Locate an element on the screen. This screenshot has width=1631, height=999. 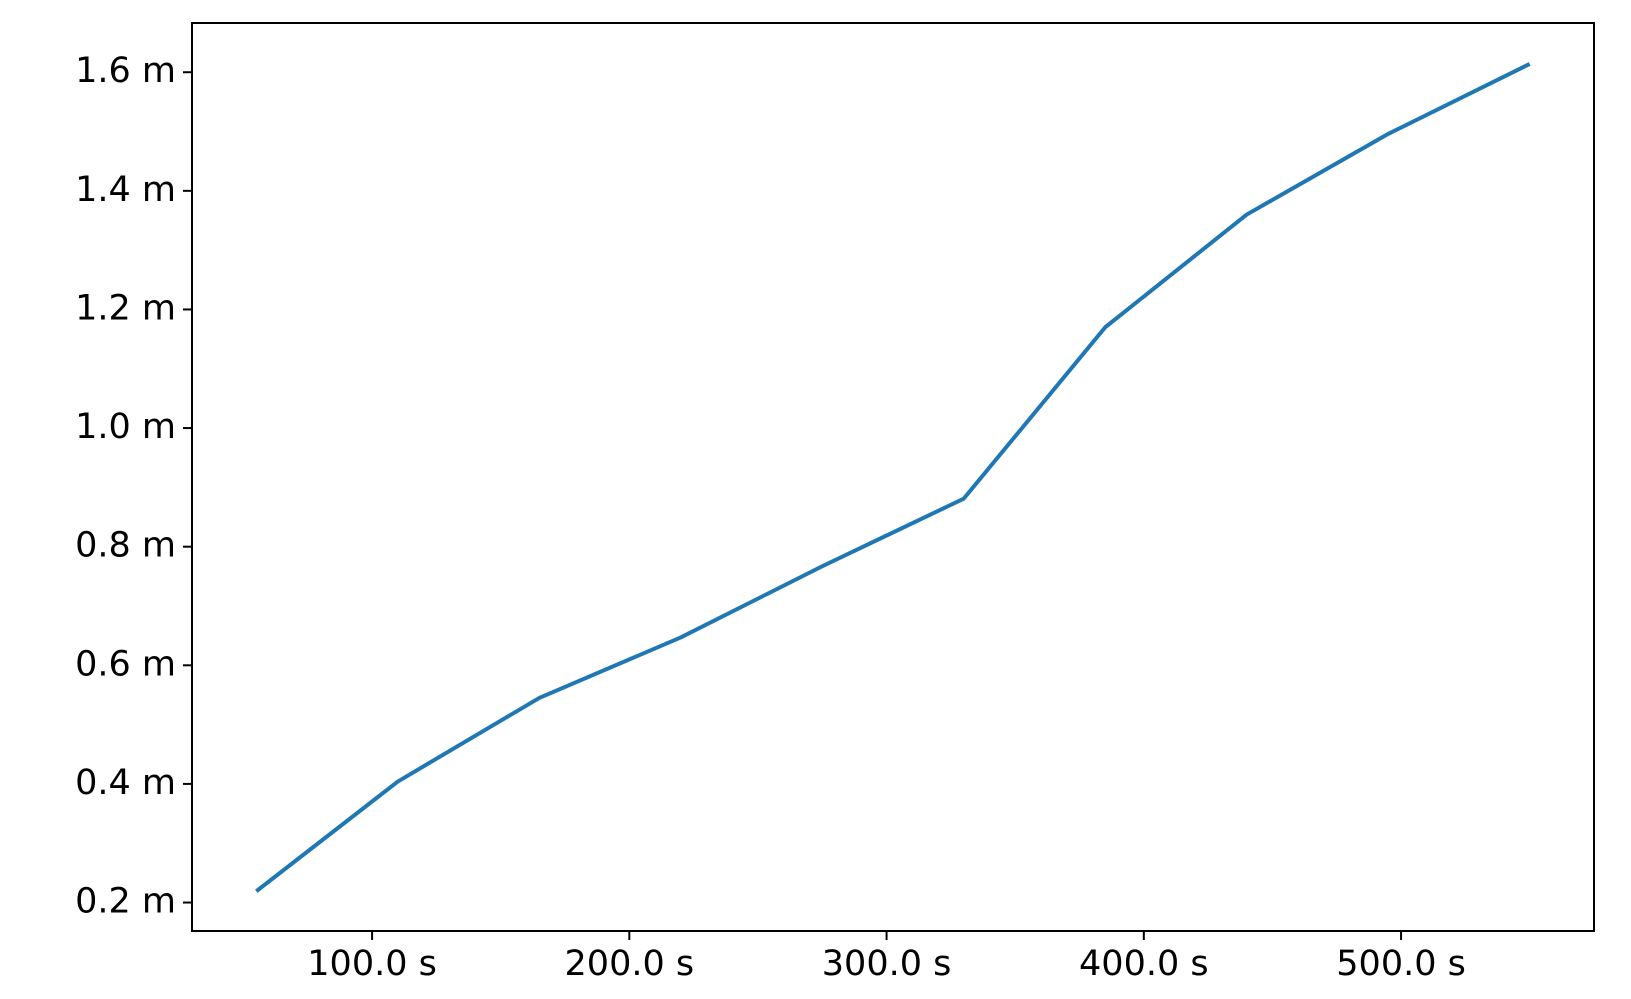
y-tick-label: 0.4 m is located at coordinates (125, 783).